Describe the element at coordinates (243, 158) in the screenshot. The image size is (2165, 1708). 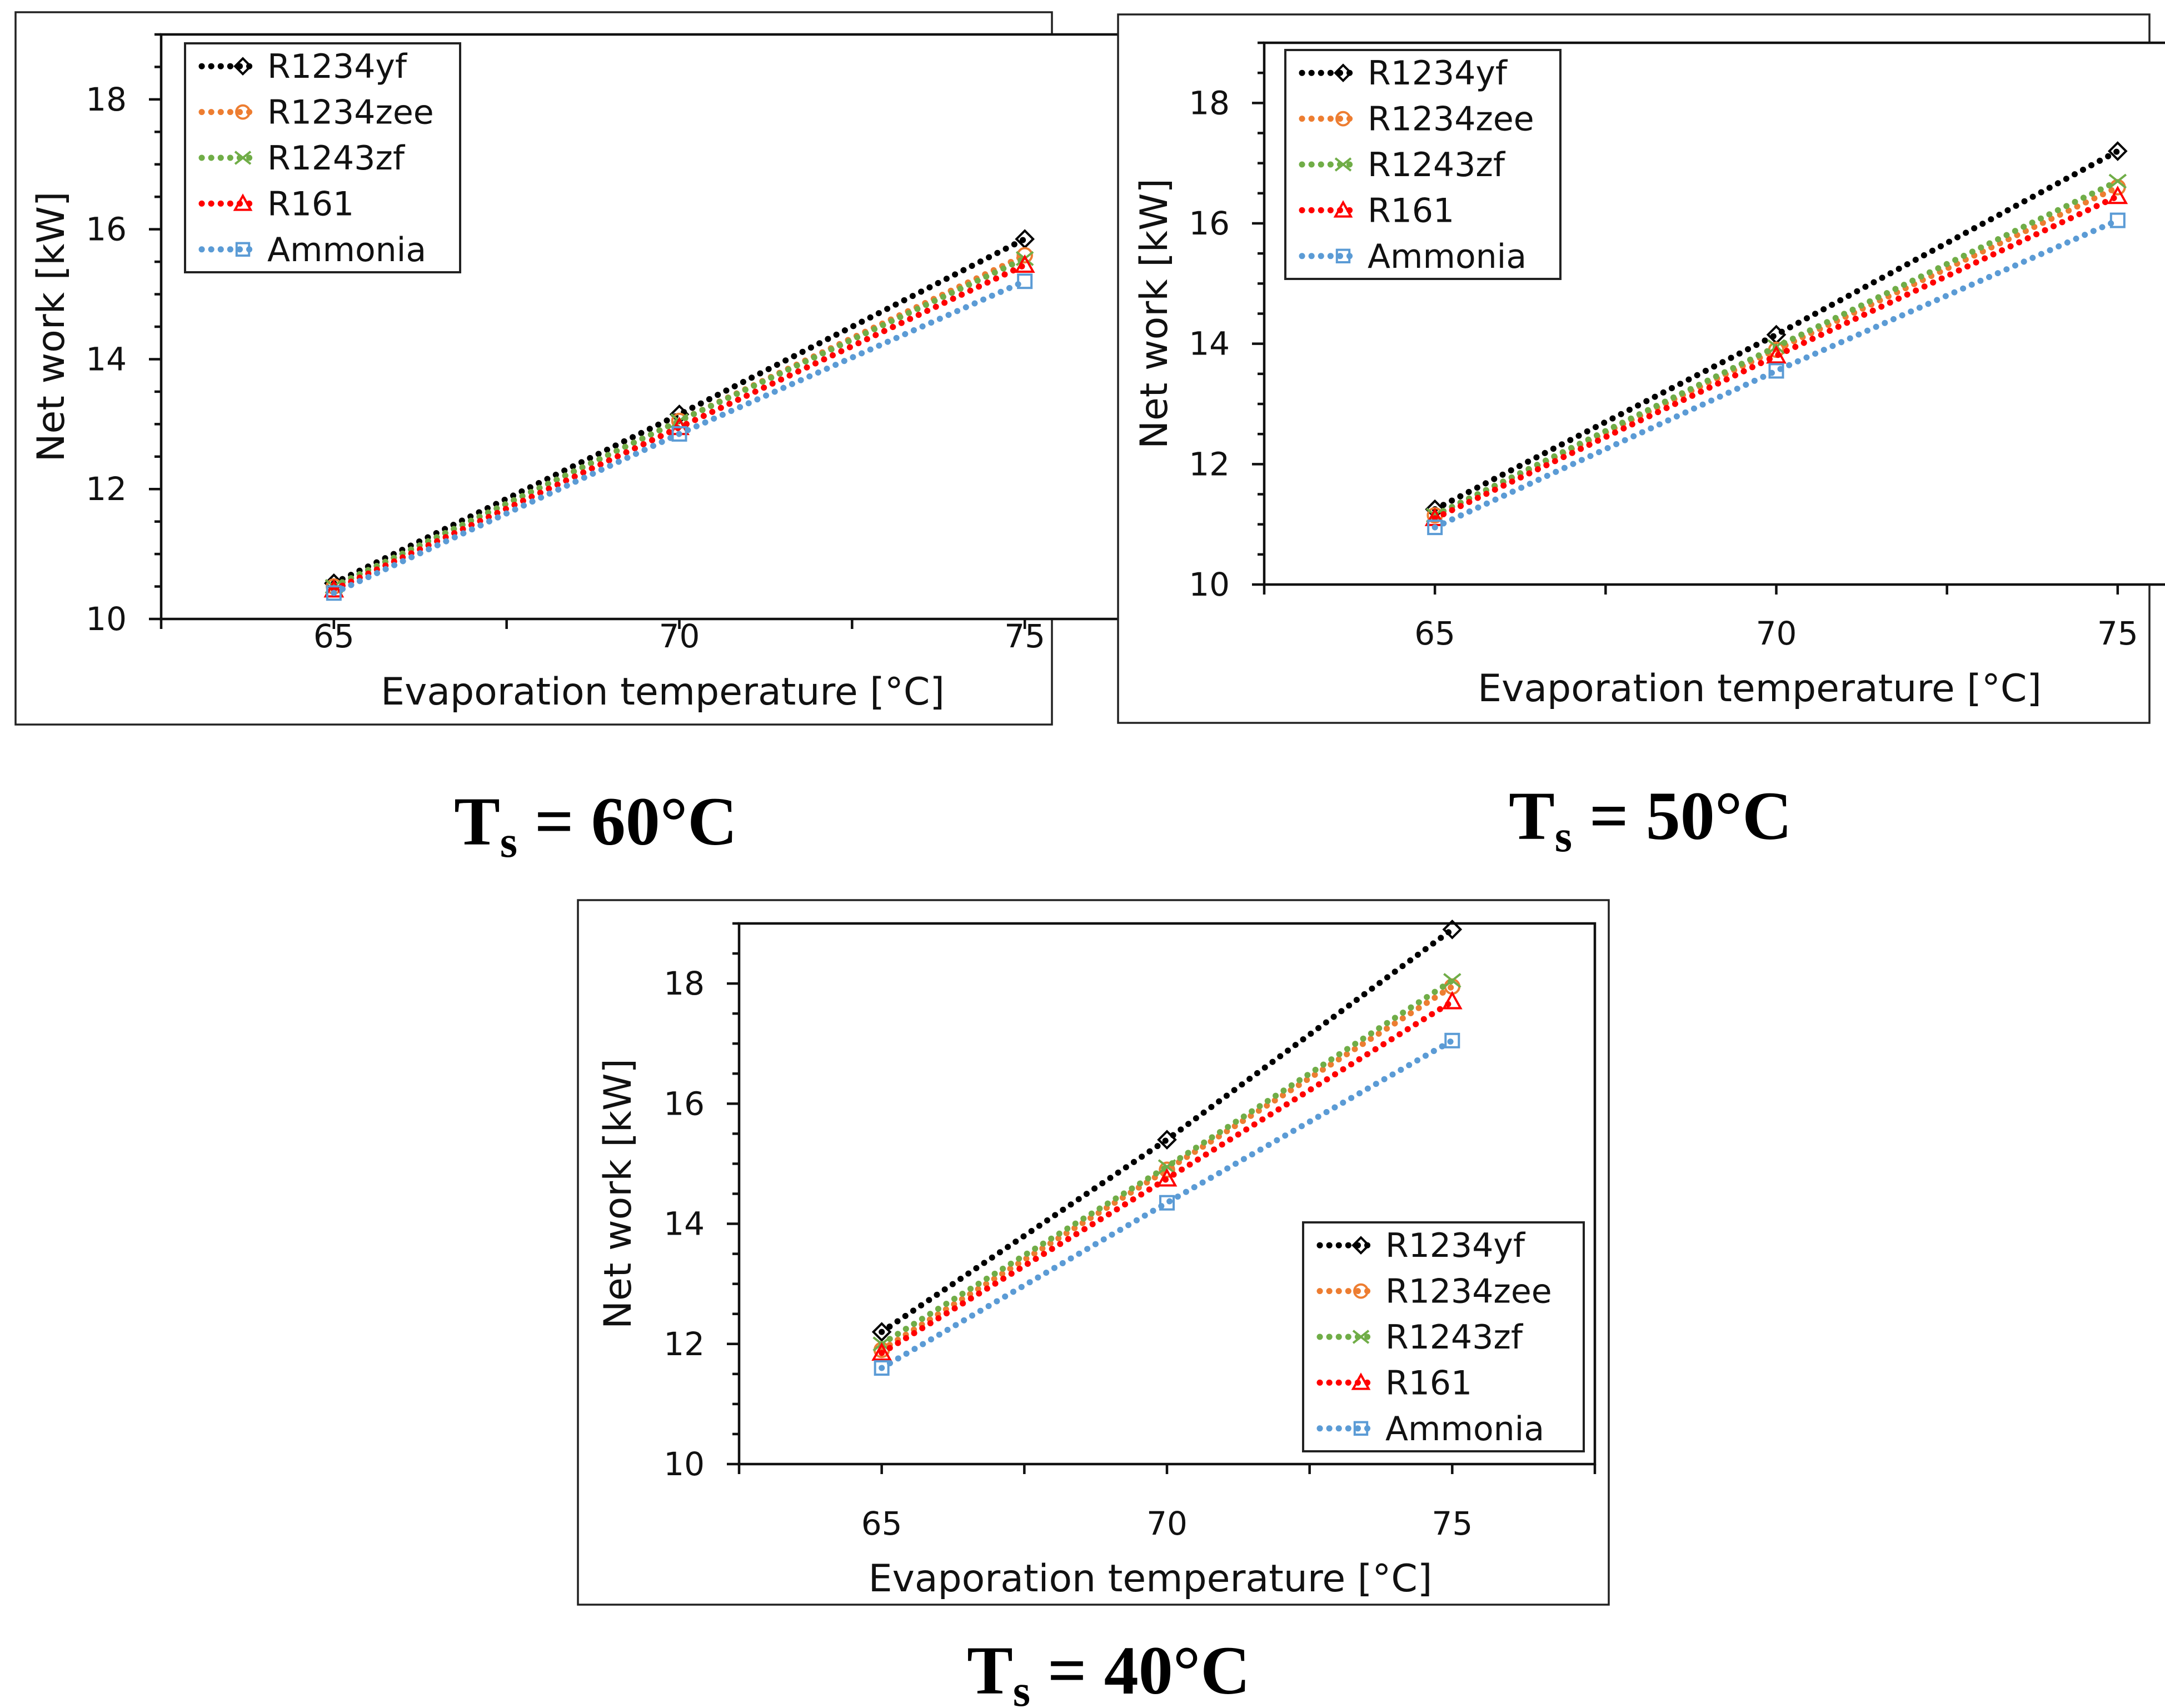
I see `chart-1-legend-marker-r1243zf` at that location.